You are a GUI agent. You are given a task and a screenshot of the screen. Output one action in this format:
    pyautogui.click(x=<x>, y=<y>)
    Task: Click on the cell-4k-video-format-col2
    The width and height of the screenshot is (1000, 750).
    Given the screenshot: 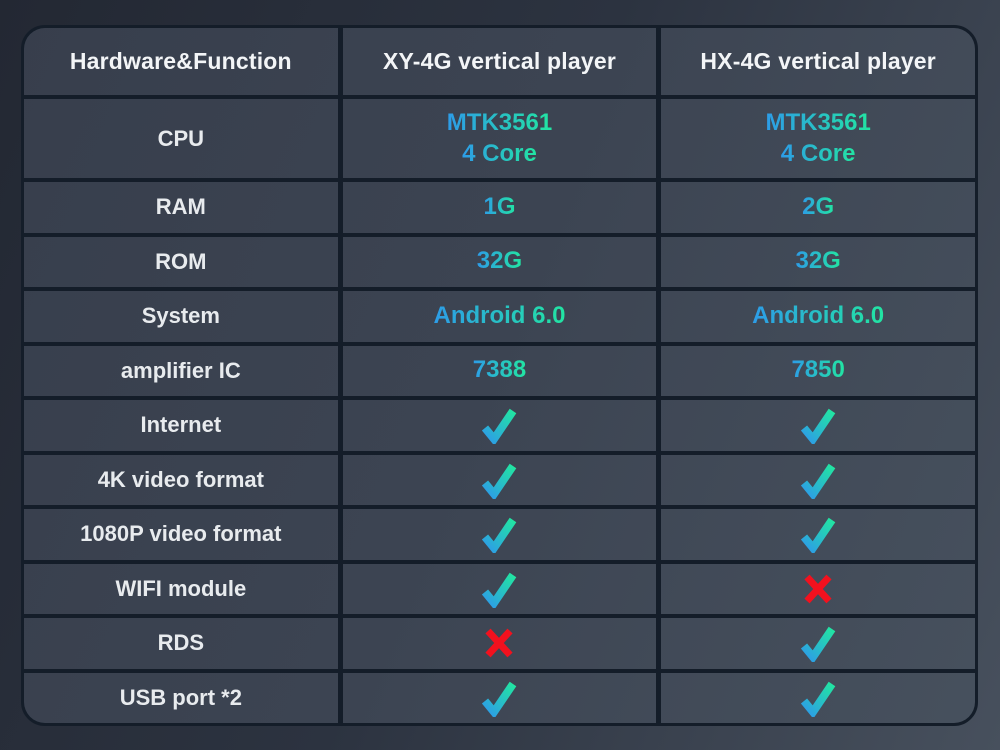 What is the action you would take?
    pyautogui.click(x=818, y=479)
    